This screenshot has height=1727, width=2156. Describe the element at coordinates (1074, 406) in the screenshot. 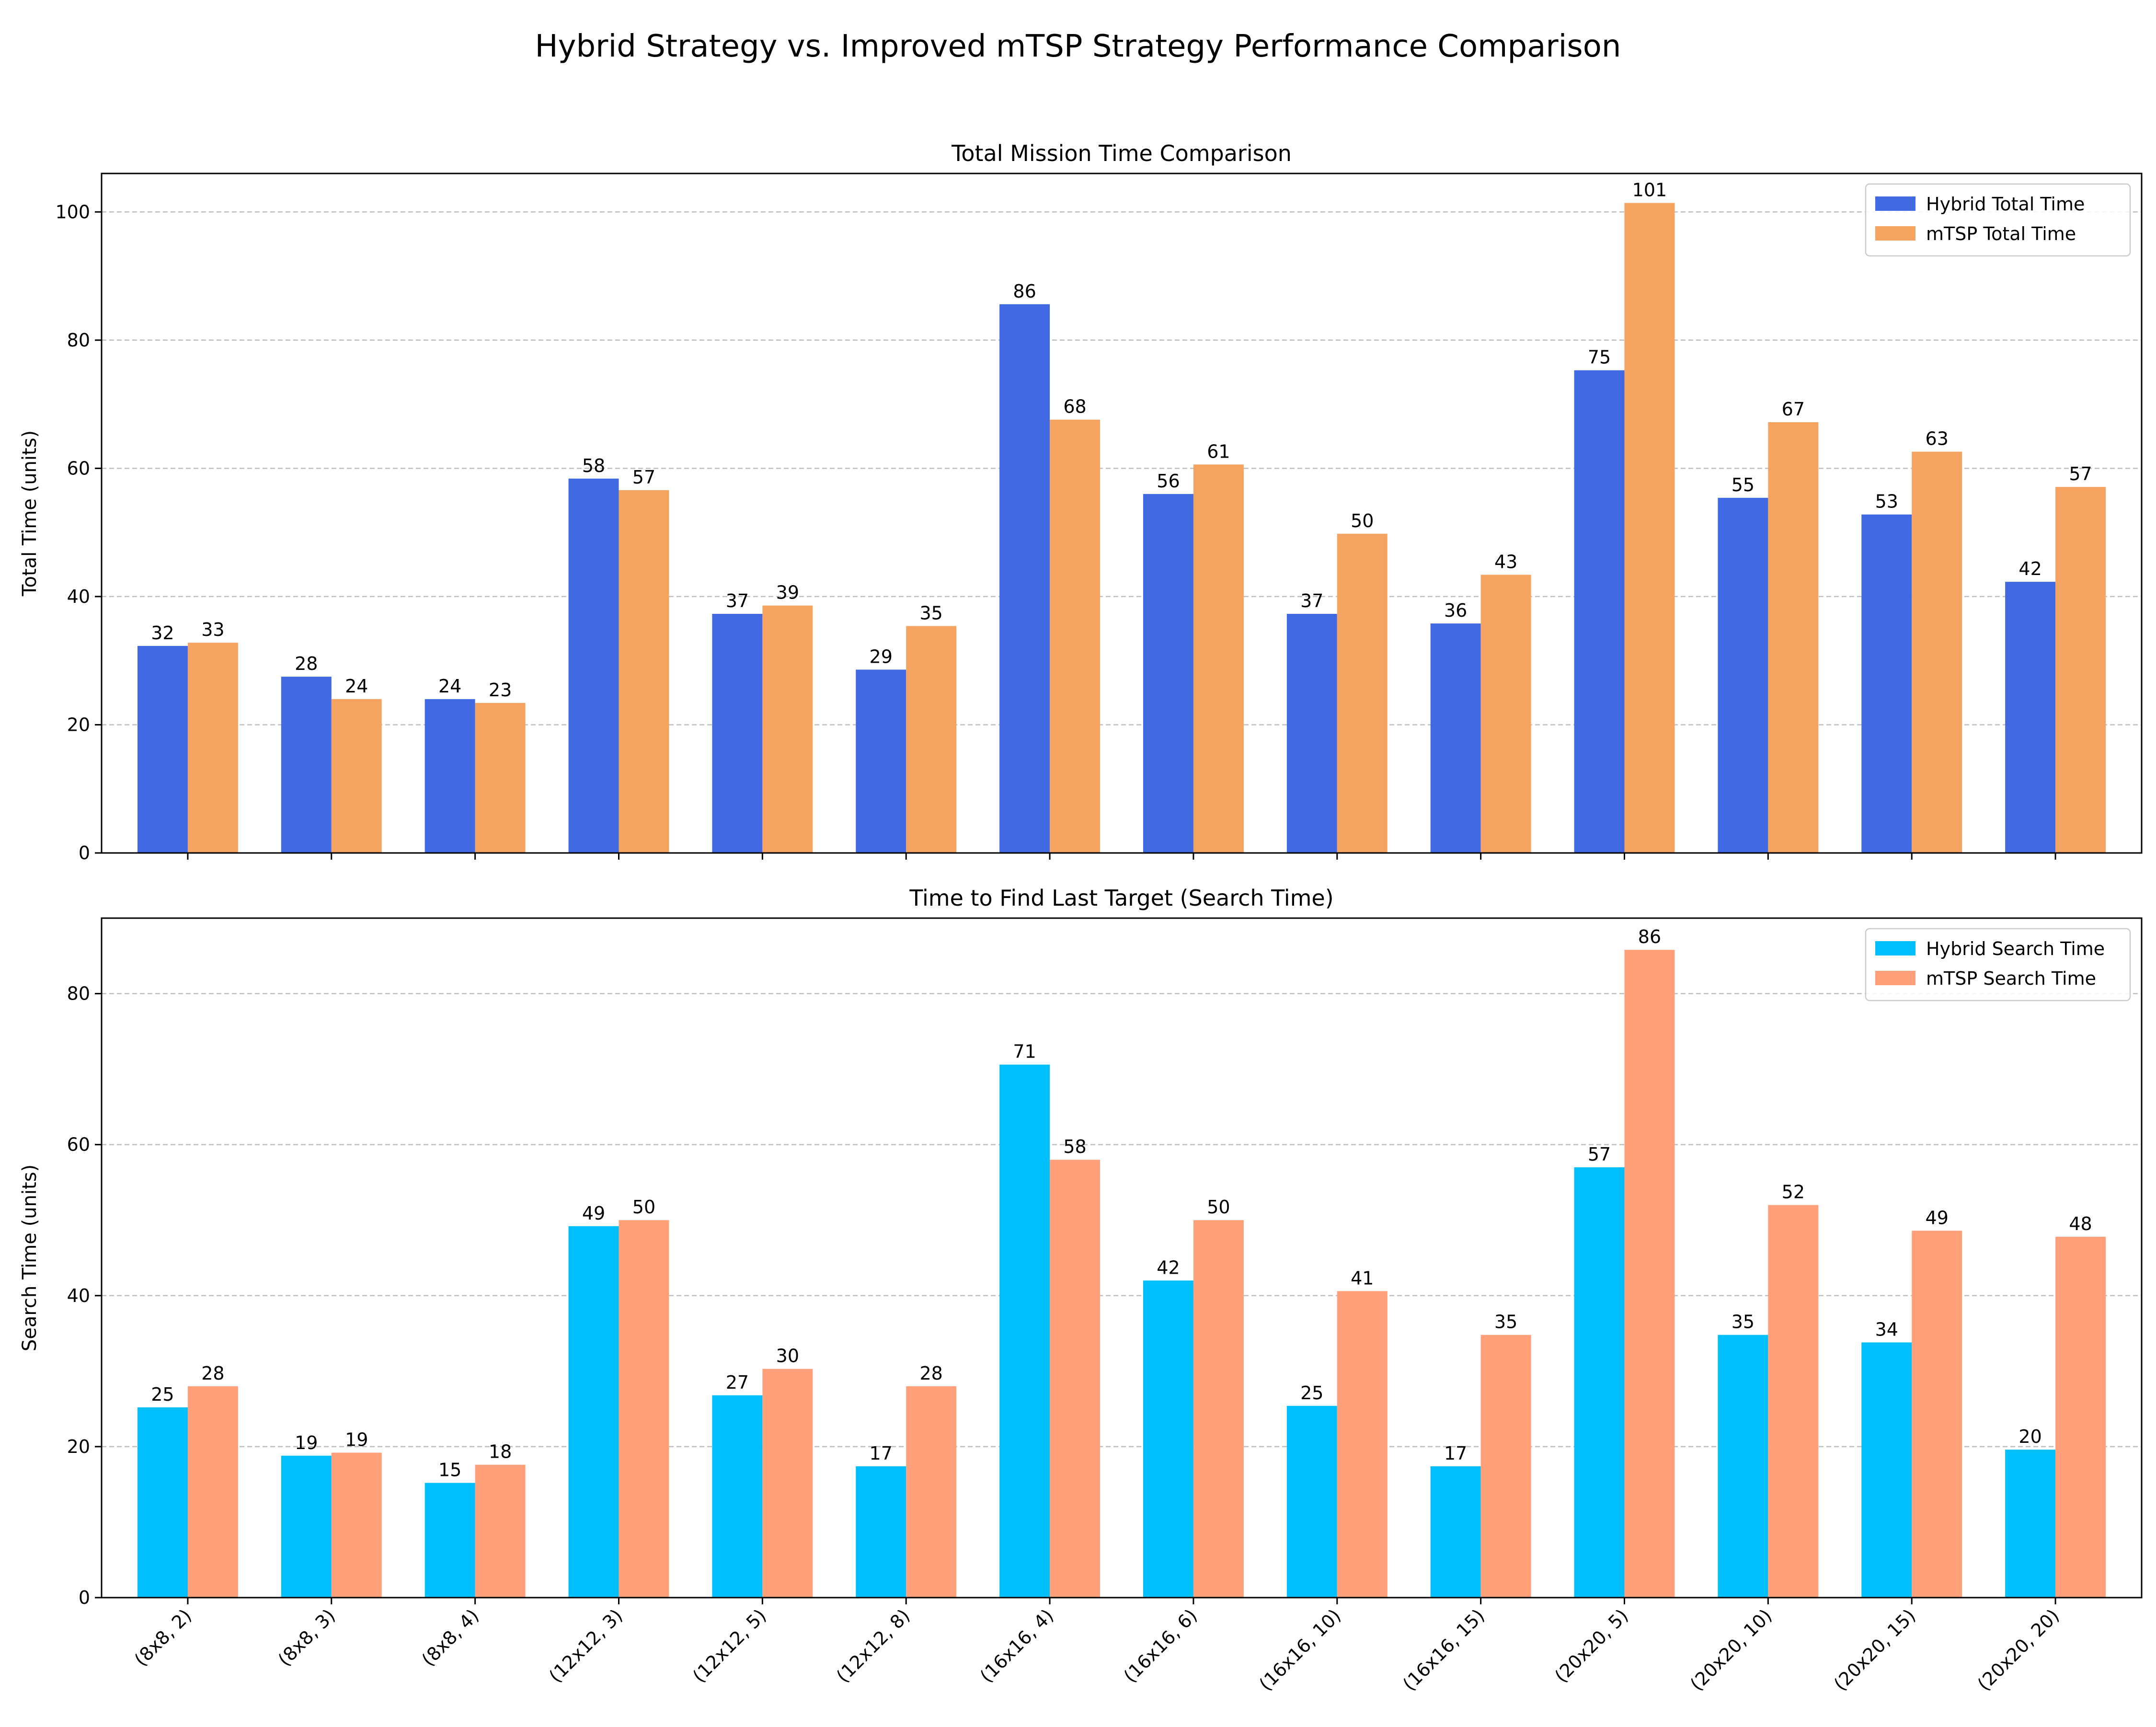

I see `total-bar-label-s1-6: 68` at that location.